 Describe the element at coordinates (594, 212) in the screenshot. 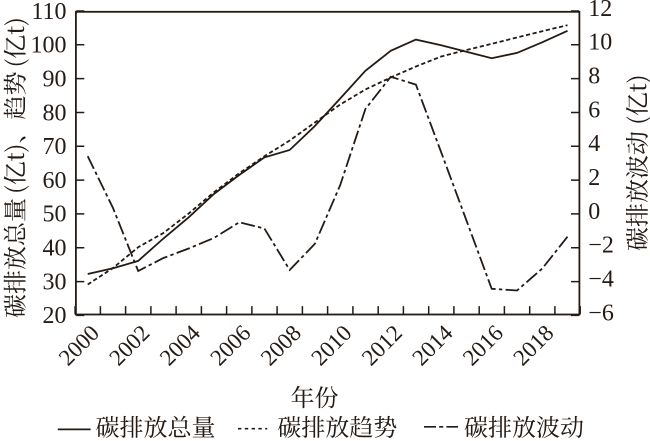

I see `svg-text: 0` at that location.